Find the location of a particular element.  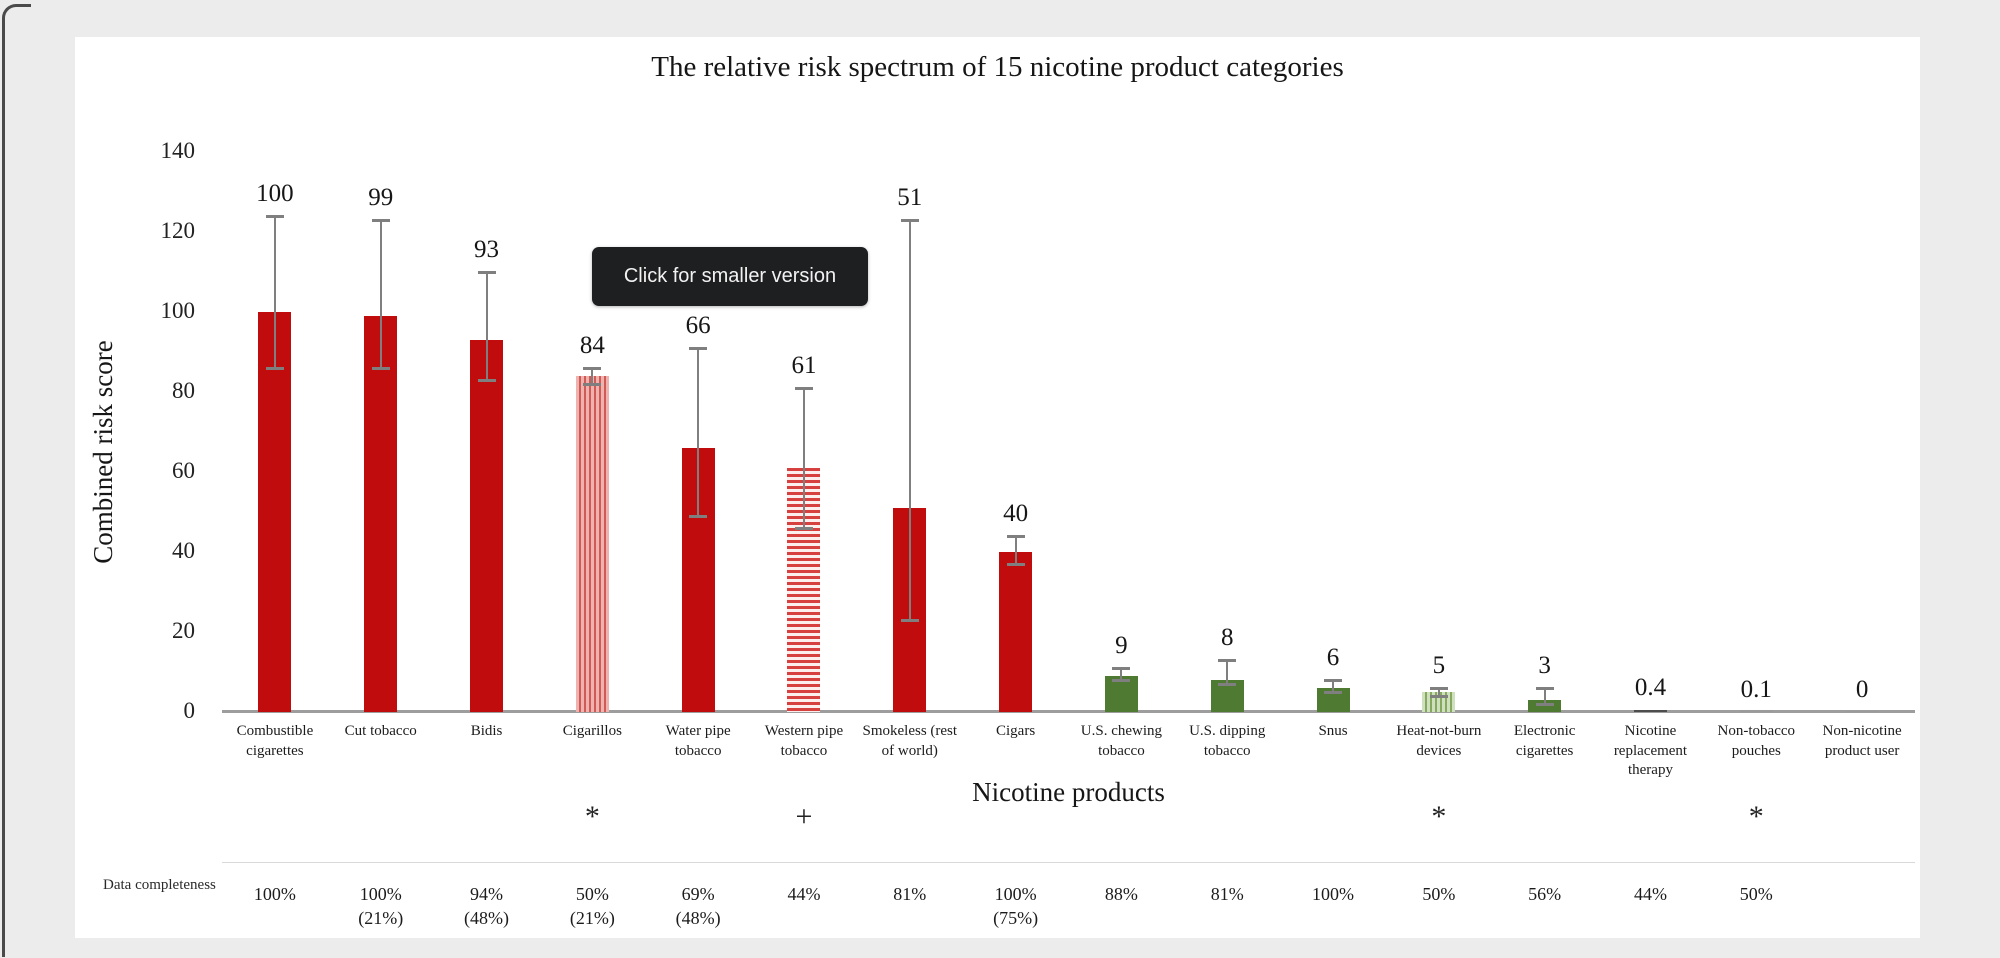

completeness-value: 56% is located at coordinates (1545, 894).